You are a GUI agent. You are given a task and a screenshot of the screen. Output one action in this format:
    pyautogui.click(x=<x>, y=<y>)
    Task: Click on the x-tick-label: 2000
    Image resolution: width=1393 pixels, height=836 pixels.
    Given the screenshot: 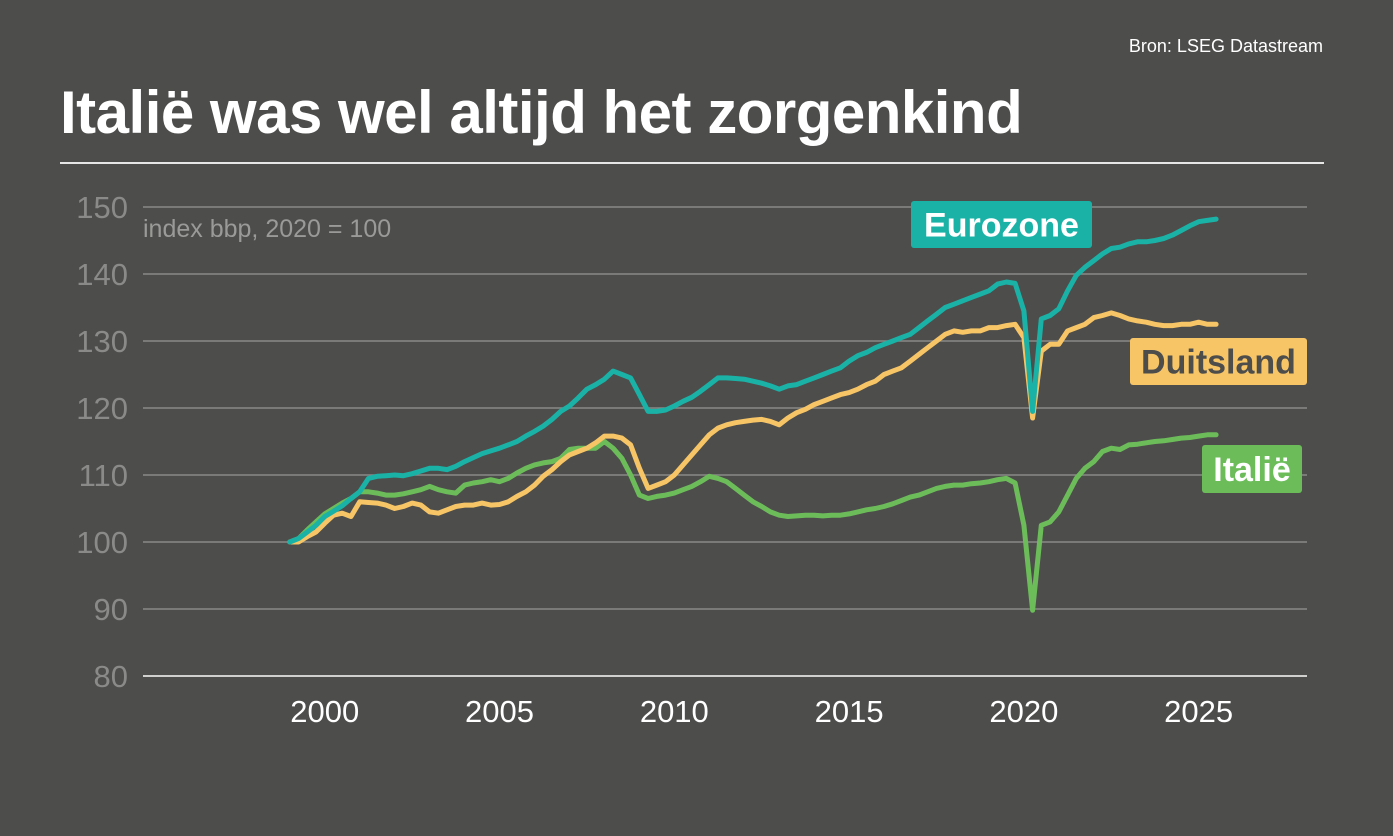 What is the action you would take?
    pyautogui.click(x=324, y=711)
    